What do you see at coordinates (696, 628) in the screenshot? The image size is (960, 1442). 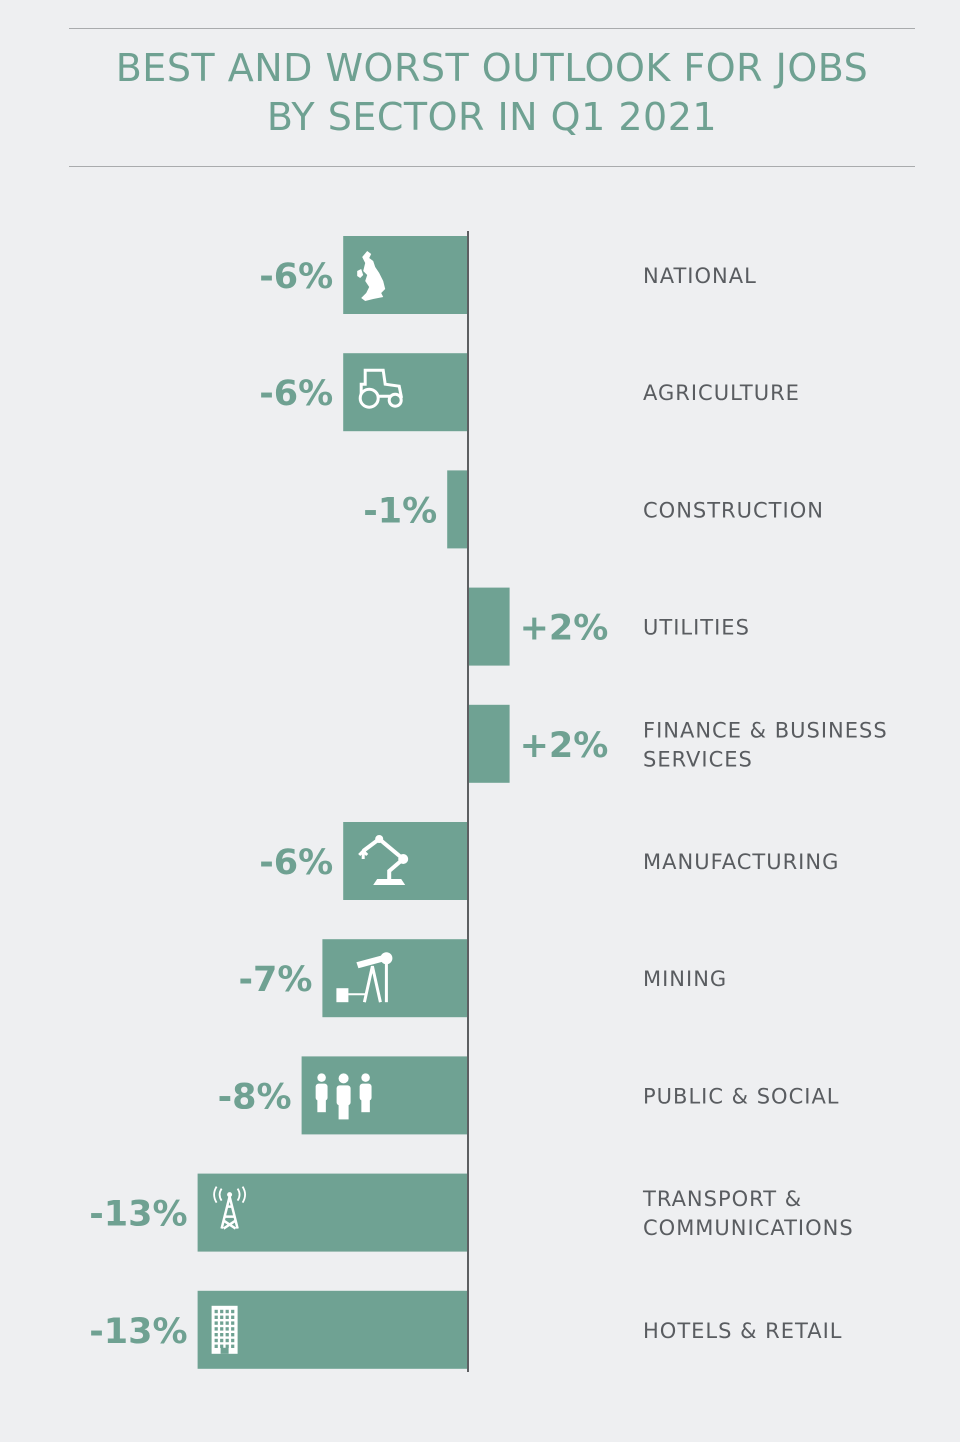 I see `category-label-3: UTILITIES` at bounding box center [696, 628].